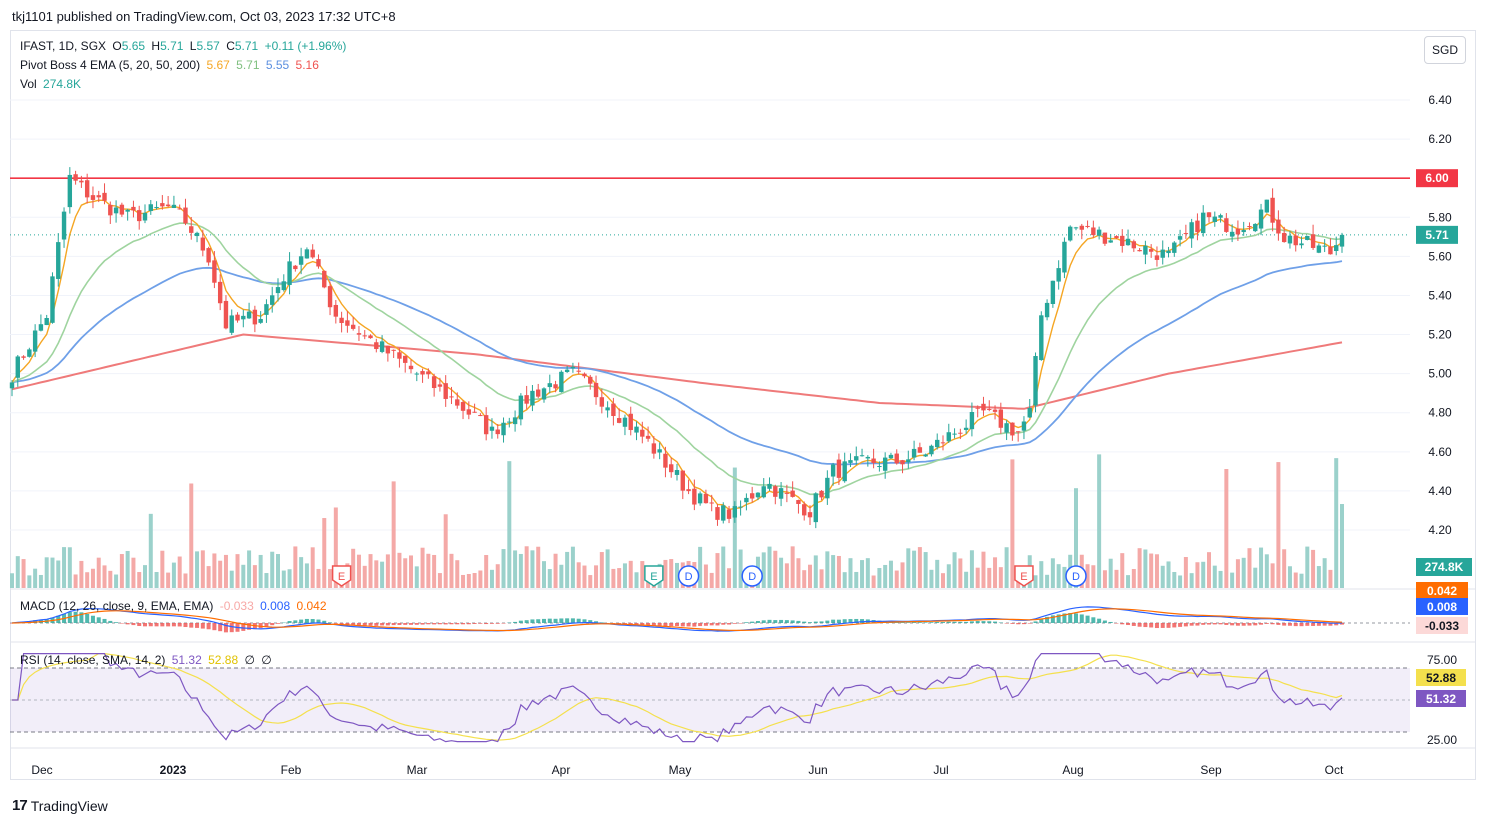  What do you see at coordinates (677, 697) in the screenshot?
I see `rsi-ma-line` at bounding box center [677, 697].